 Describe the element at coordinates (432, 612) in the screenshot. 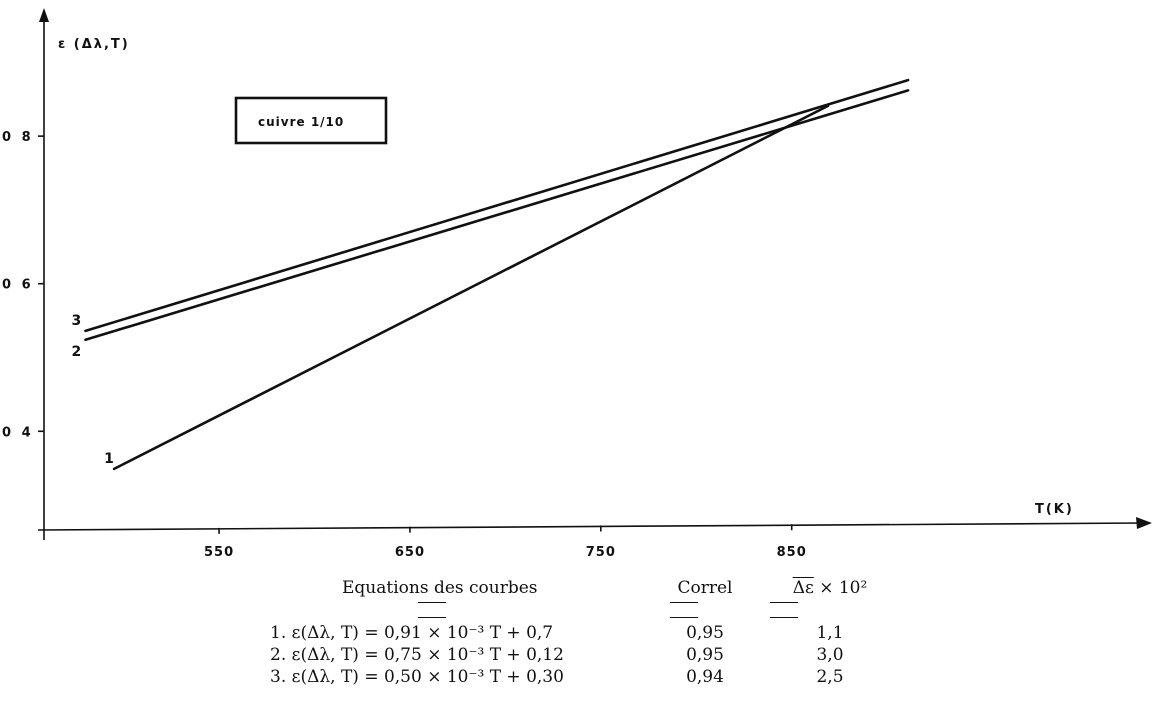

I see `underline-equations` at that location.